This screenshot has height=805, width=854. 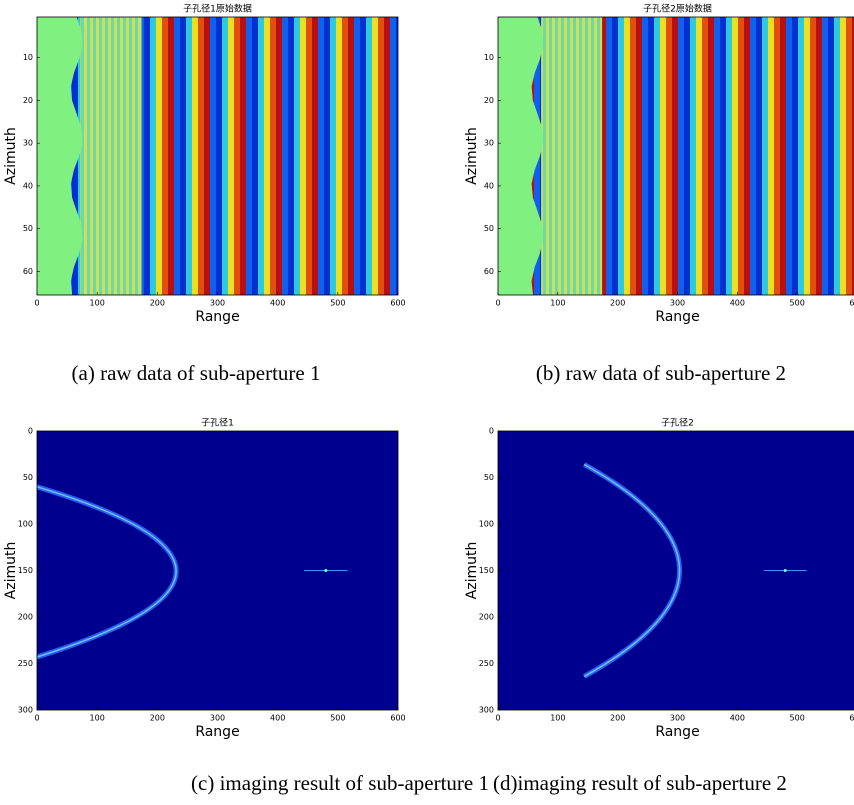 I want to click on chart-title: 子孔径1, so click(x=217, y=423).